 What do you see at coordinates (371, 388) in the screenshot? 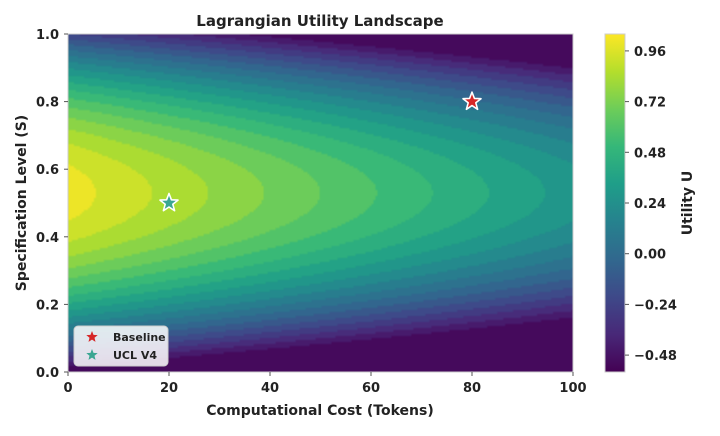
I see `x-tick-label: 60` at bounding box center [371, 388].